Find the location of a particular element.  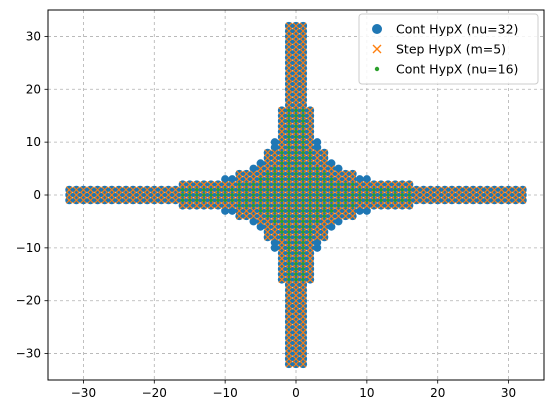

x-tick-label: −10 is located at coordinates (224, 393).